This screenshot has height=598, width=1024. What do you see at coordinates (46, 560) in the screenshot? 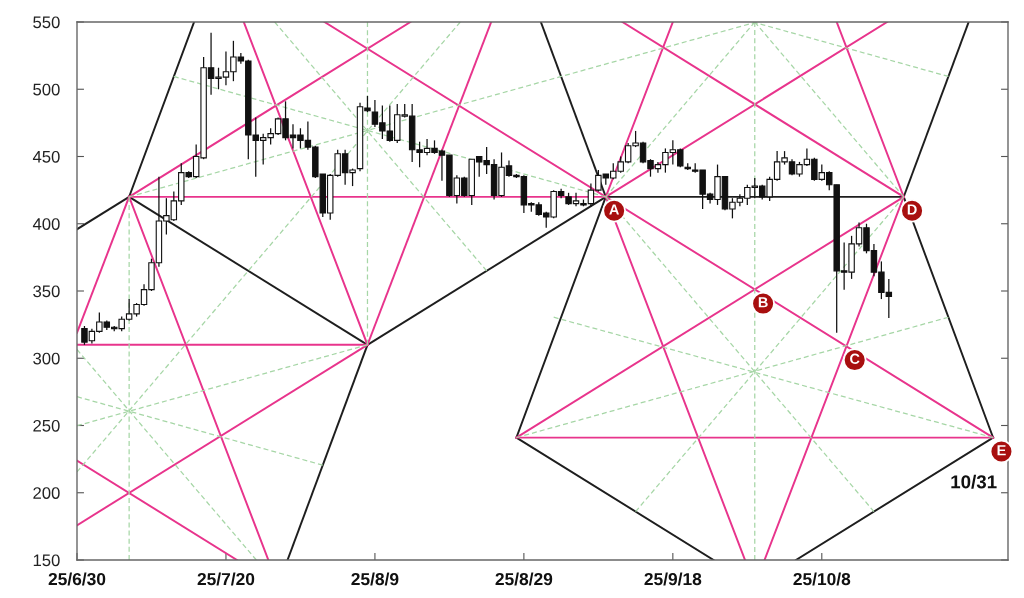
I see `y-tick-label: 150` at bounding box center [46, 560].